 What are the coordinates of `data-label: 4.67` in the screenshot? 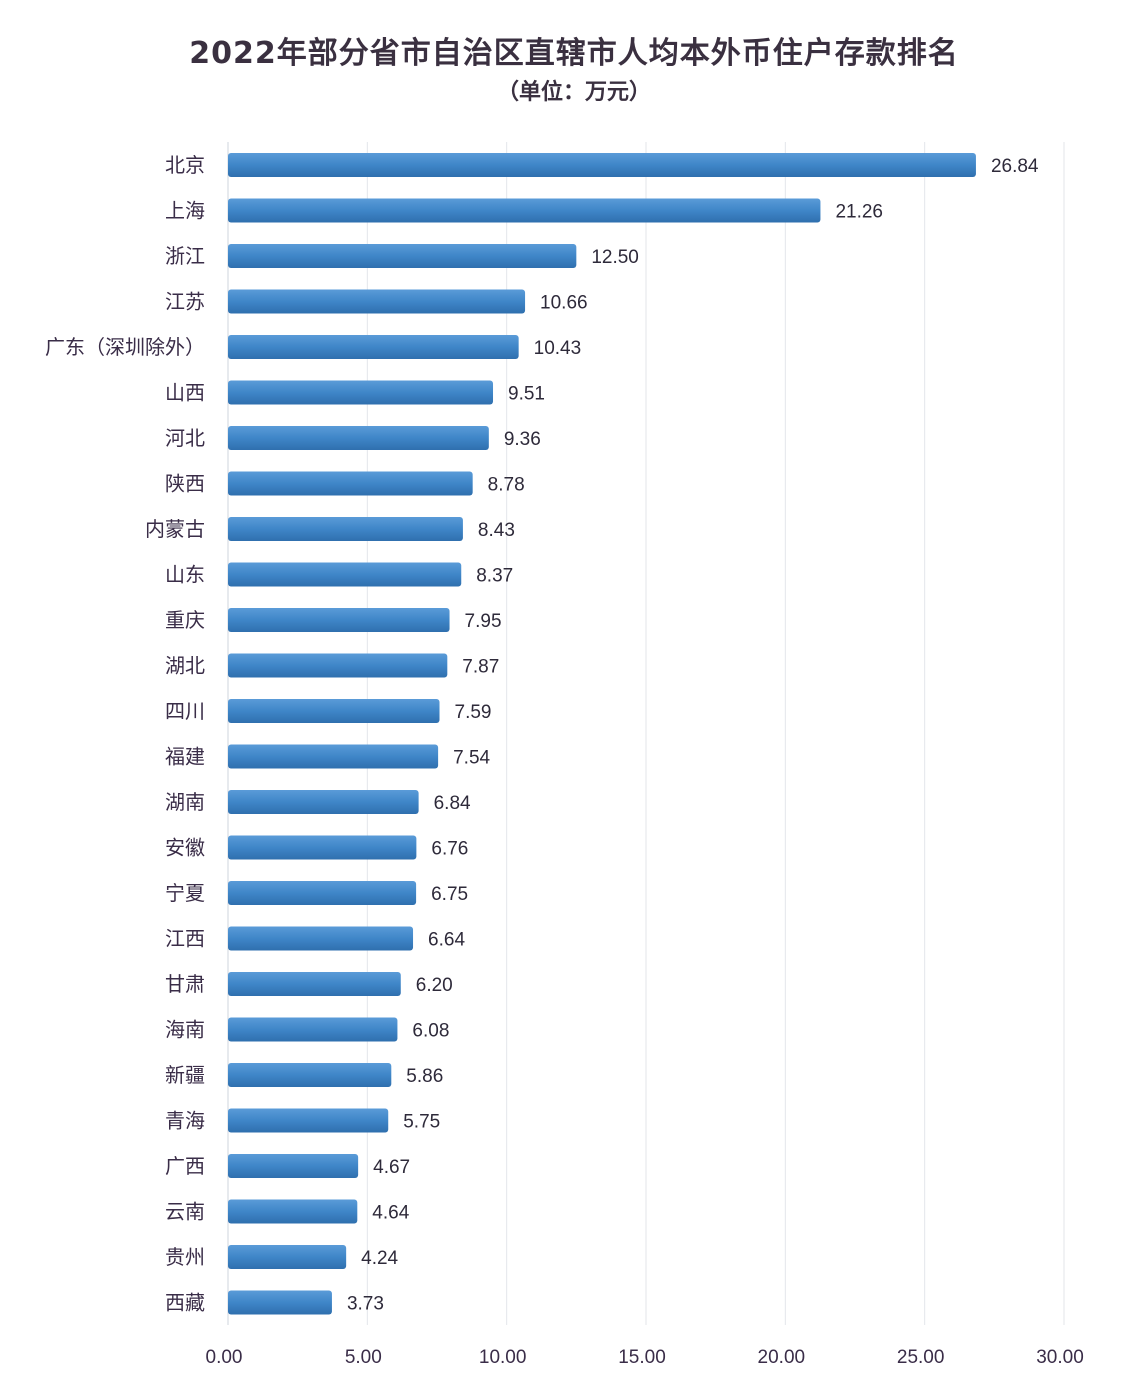 It's located at (391, 1167).